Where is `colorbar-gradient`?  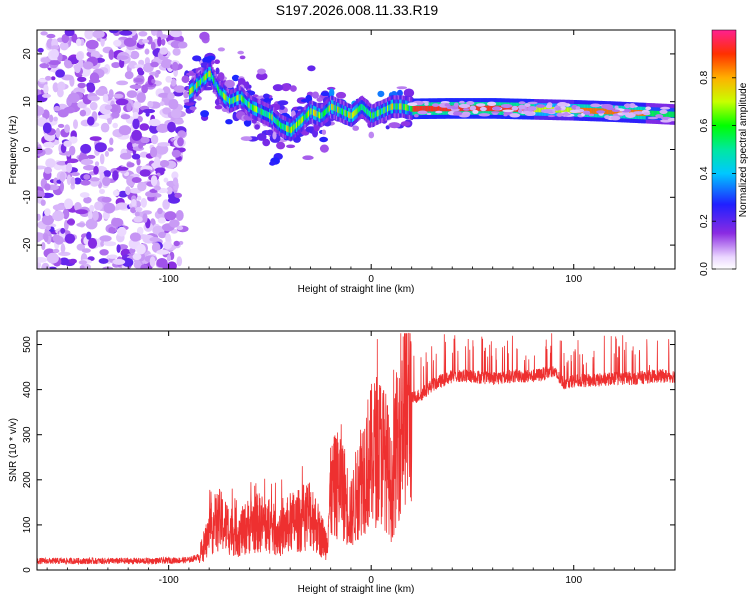
colorbar-gradient is located at coordinates (724, 149).